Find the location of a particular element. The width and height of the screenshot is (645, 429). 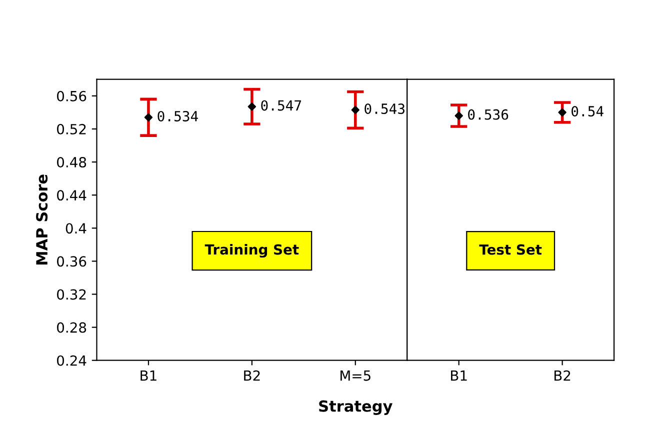

y-tick-label: 0.48 is located at coordinates (71, 162).